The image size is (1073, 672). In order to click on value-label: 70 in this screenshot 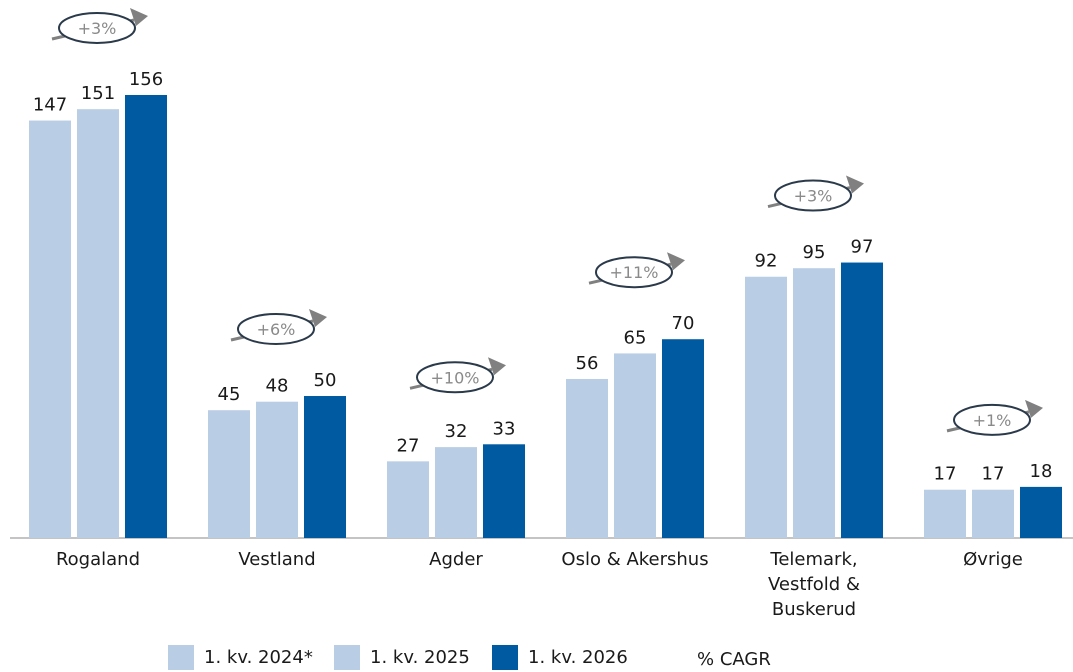, I will do `click(683, 323)`.